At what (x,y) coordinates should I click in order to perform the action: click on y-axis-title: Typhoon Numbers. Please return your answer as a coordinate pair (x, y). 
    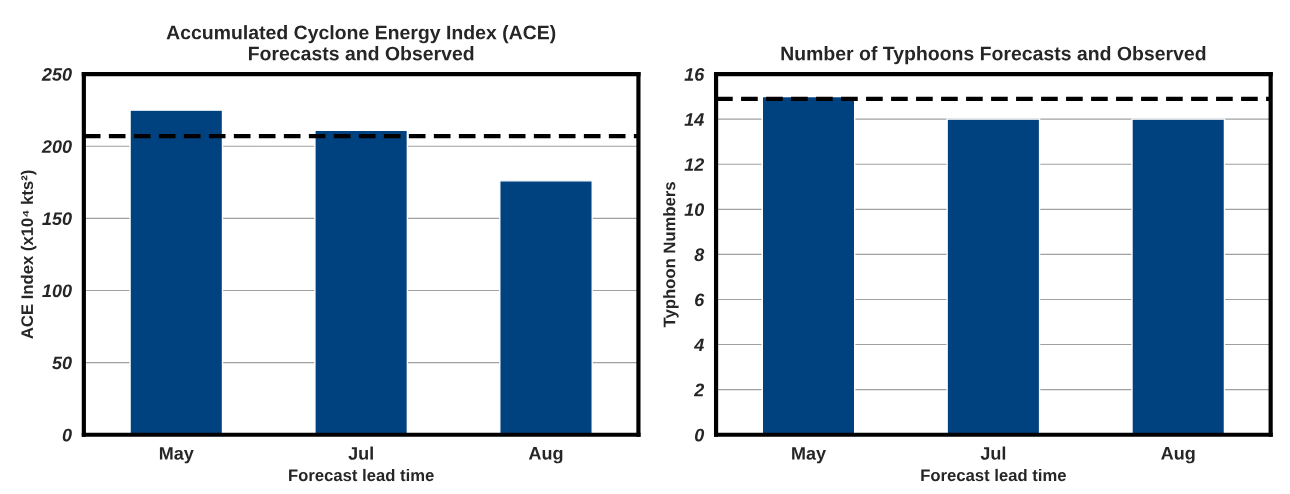
    Looking at the image, I should click on (671, 255).